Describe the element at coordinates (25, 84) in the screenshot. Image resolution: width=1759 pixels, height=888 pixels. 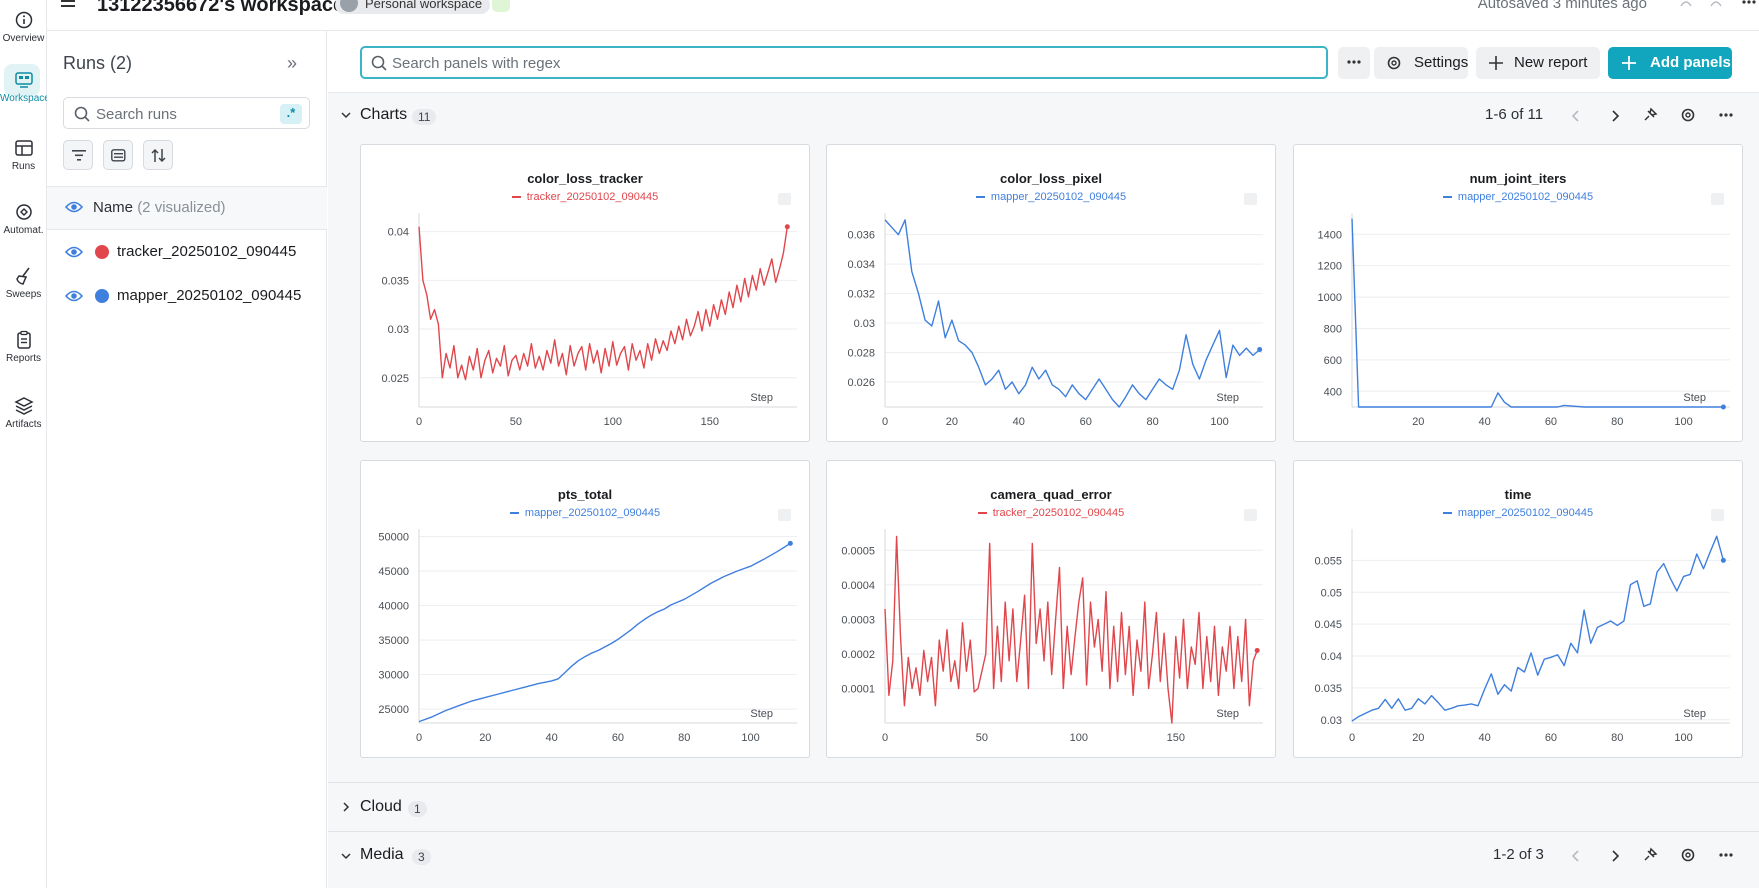
I see `rail-item-workspace: Workspace` at that location.